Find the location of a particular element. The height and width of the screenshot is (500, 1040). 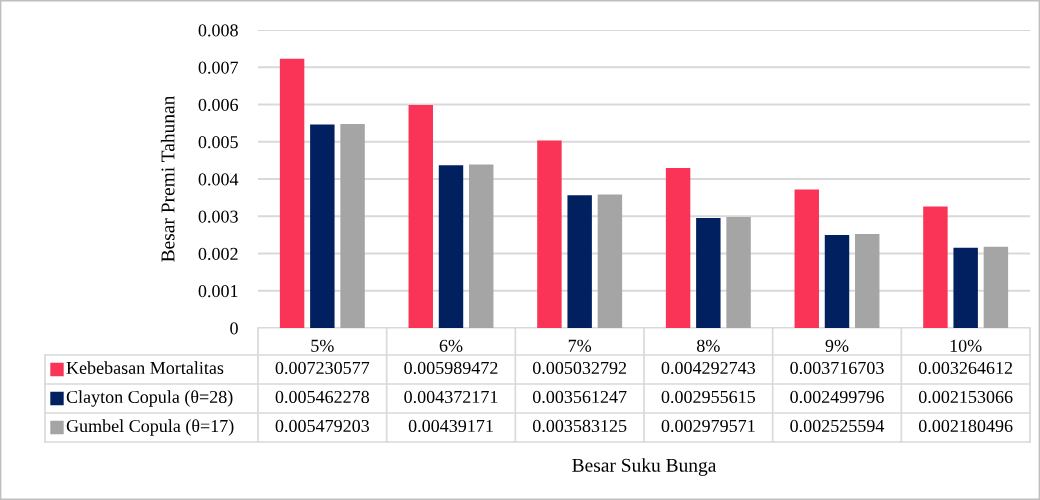

legend-label: Gumbel Copula (θ=17) is located at coordinates (150, 427).